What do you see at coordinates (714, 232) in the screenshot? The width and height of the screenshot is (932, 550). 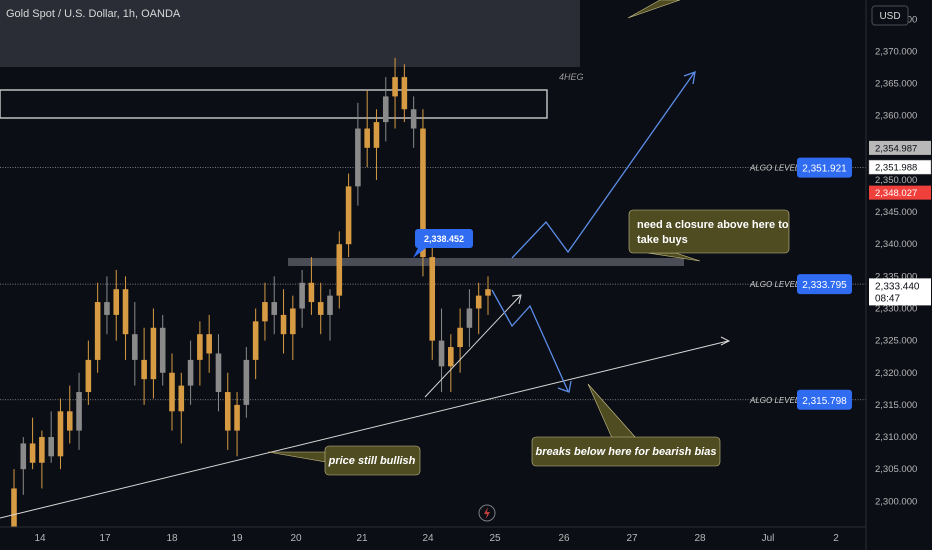 I see `closure-callout-text: need a closure above here to take buys` at bounding box center [714, 232].